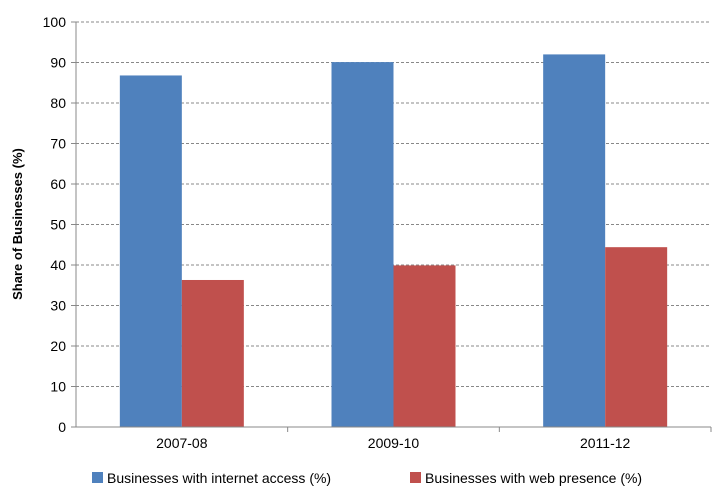 Image resolution: width=721 pixels, height=489 pixels. I want to click on y-tick-label: 40, so click(58, 265).